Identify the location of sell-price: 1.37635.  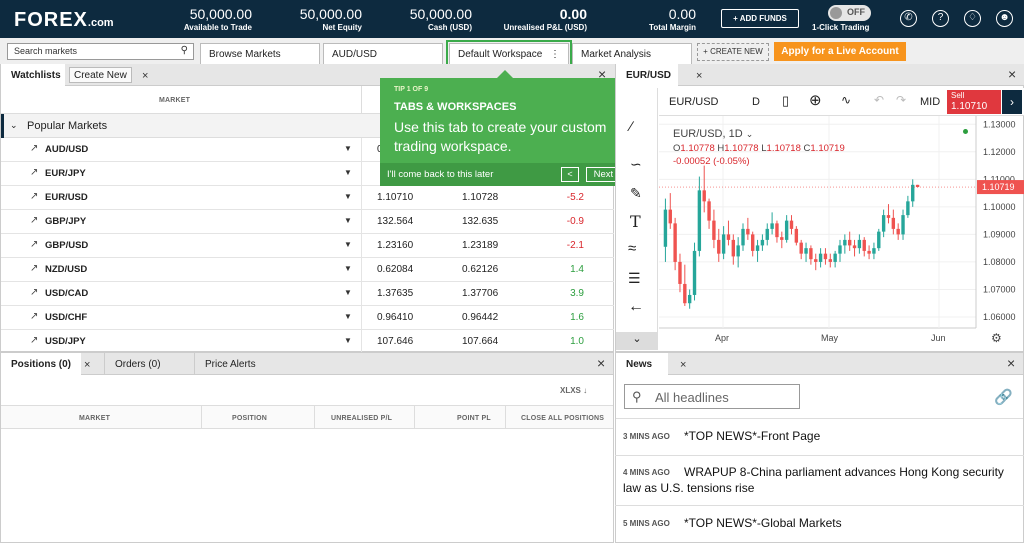
(395, 293).